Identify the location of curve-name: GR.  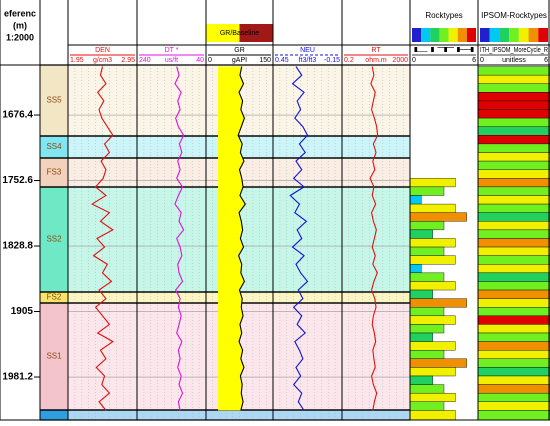
(239, 50).